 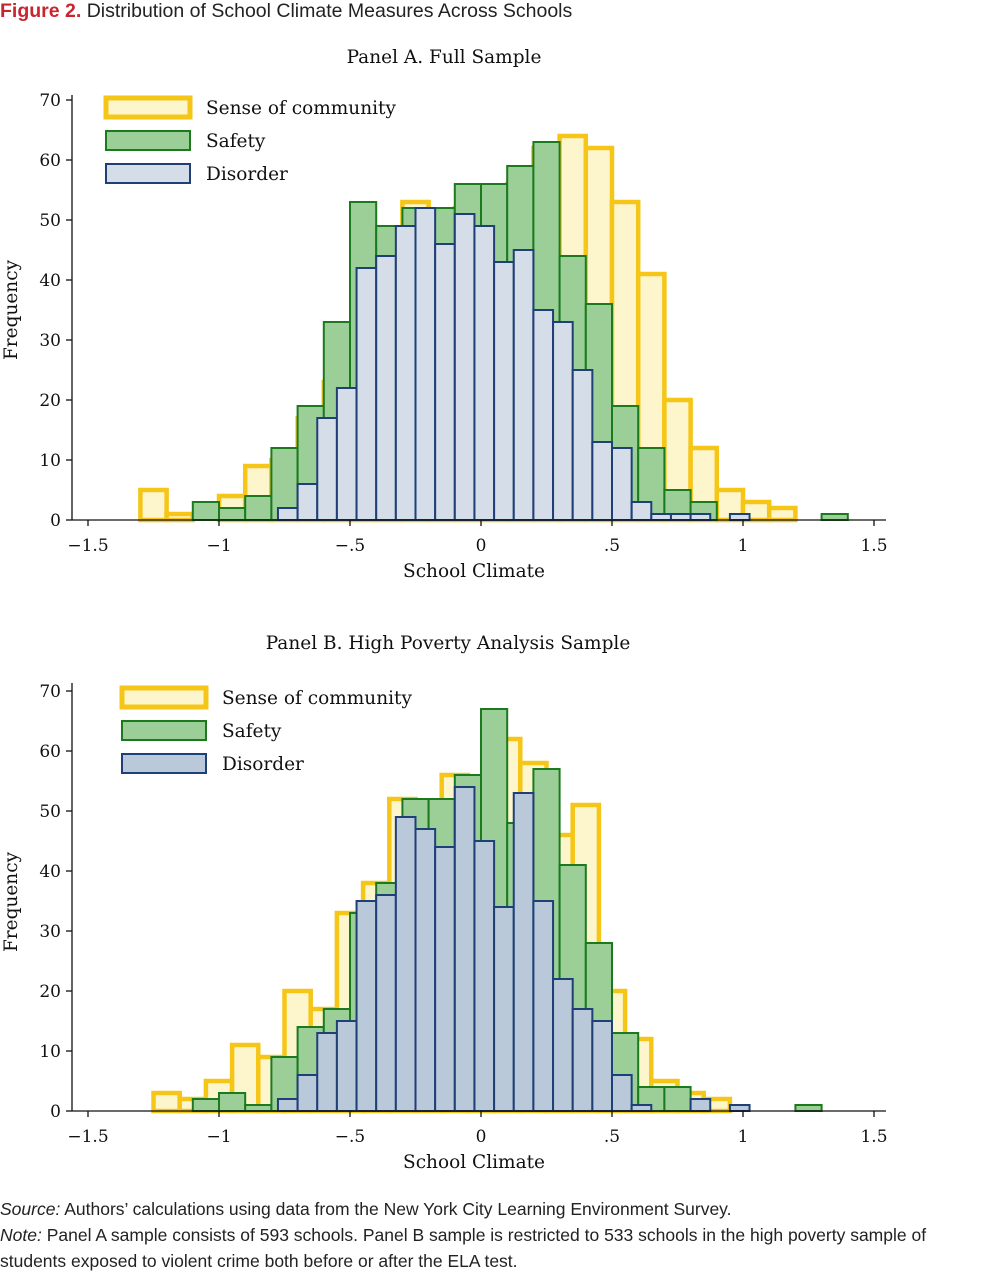 I want to click on panel-a-title: Panel A. Full Sample, so click(x=444, y=57).